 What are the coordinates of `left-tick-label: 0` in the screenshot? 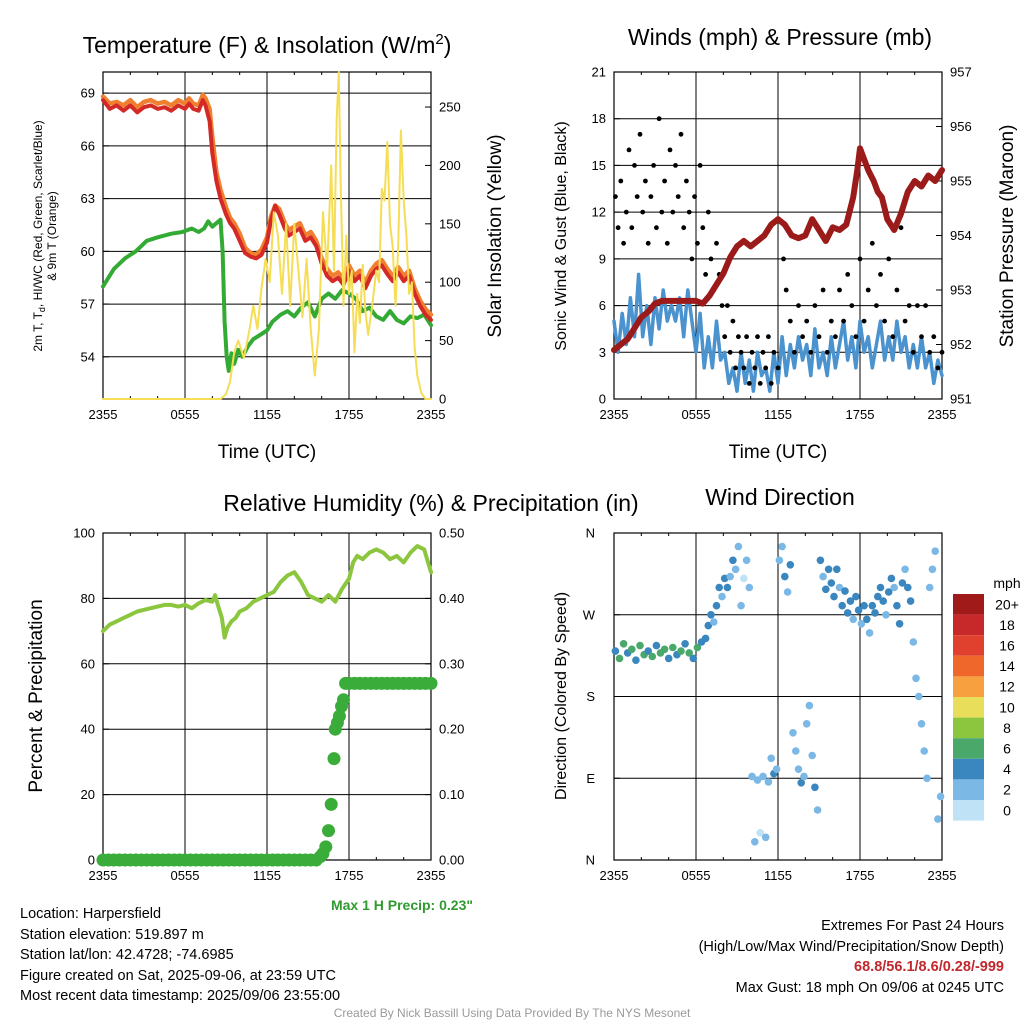 It's located at (602, 399).